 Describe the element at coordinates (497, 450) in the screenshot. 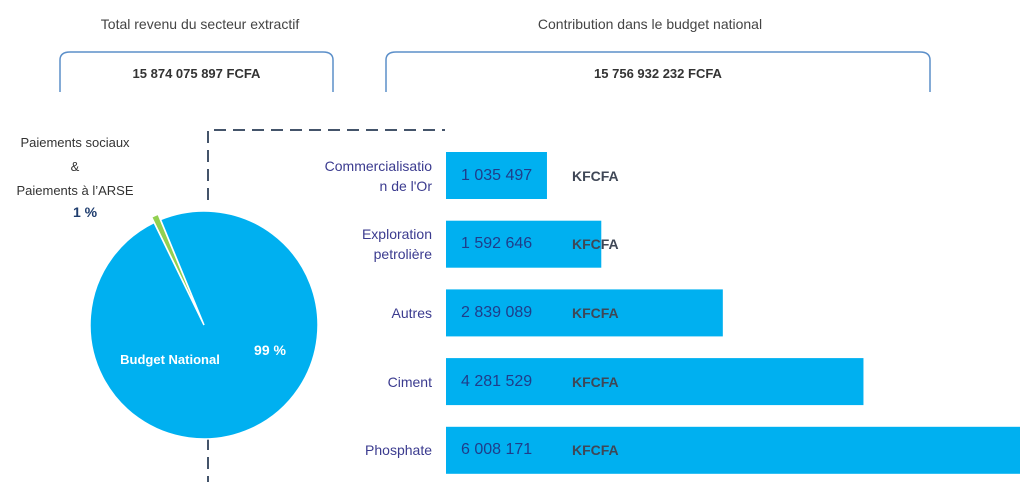

I see `bar-value-label: 6 008 171` at that location.